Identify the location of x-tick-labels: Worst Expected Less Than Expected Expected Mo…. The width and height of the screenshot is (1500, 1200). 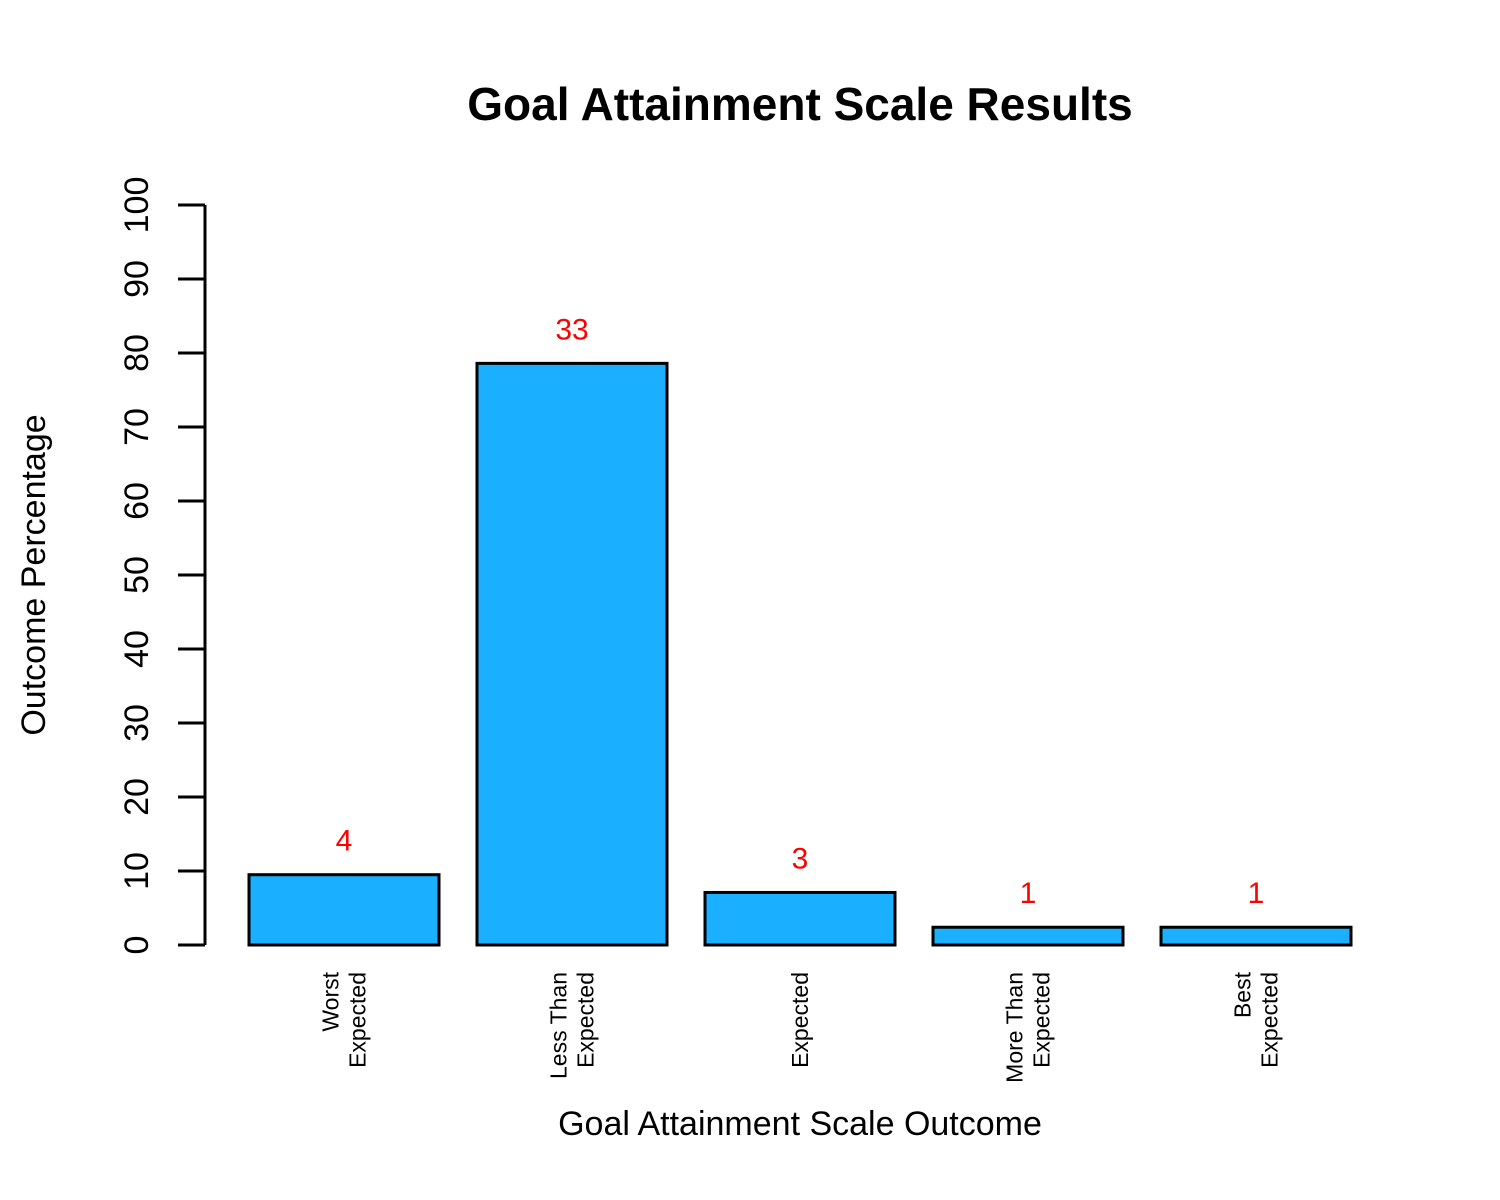
(800, 1026).